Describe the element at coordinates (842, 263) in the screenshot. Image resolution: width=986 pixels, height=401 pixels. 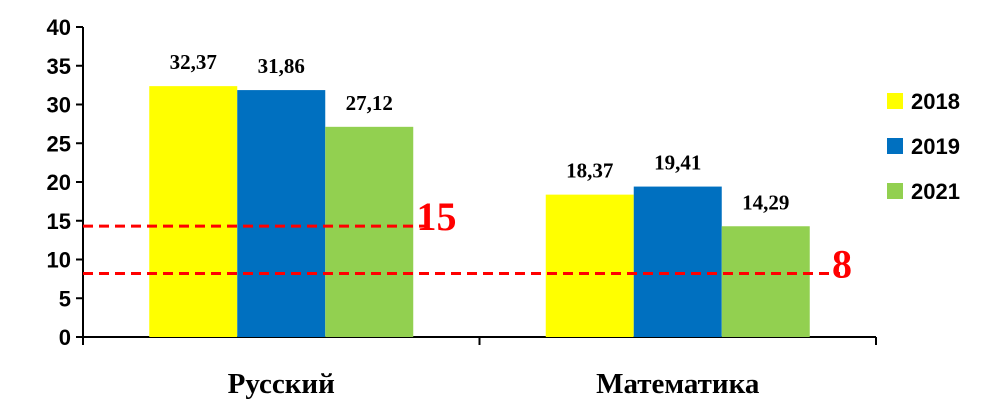
I see `reference-line-label: 8` at that location.